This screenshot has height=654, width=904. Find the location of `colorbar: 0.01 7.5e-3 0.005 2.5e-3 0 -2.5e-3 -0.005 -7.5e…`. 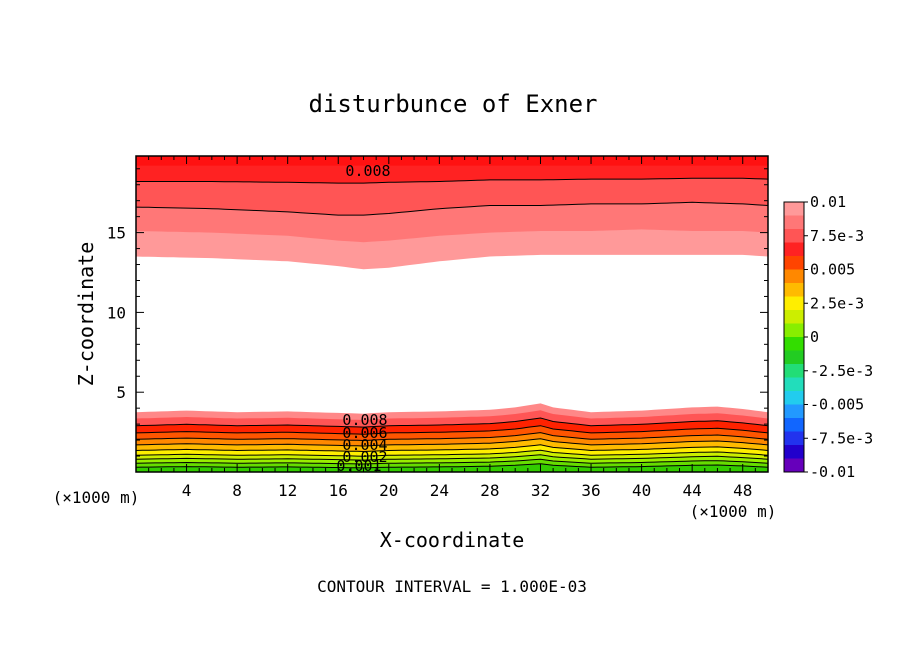

colorbar: 0.01 7.5e-3 0.005 2.5e-3 0 -2.5e-3 -0.005 -7.5e… is located at coordinates (828, 337).